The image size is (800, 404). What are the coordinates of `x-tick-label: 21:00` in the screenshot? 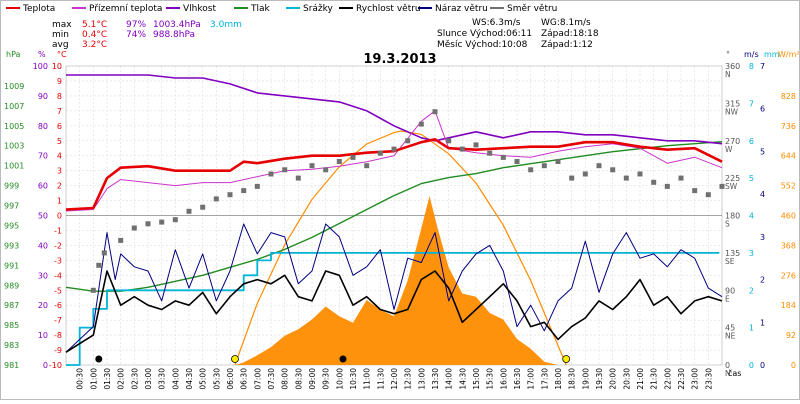 It's located at (640, 379).